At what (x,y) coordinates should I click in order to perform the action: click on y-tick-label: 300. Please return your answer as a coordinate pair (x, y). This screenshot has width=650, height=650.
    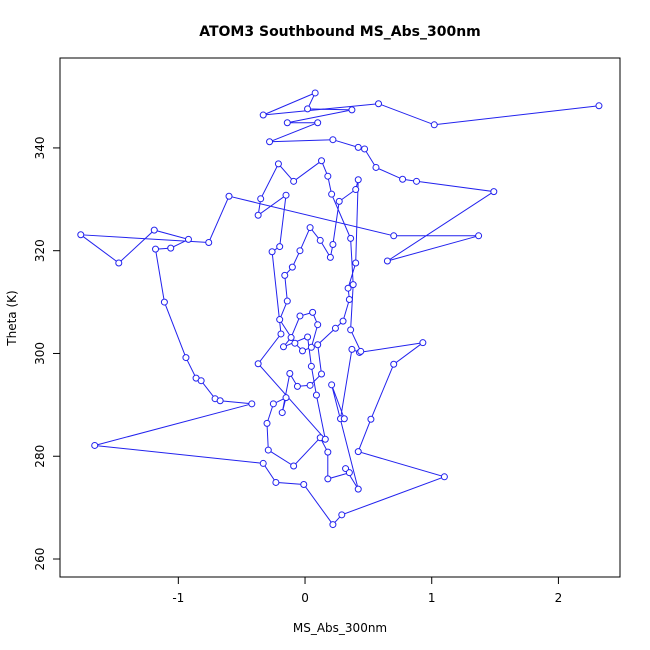
    Looking at the image, I should click on (40, 353).